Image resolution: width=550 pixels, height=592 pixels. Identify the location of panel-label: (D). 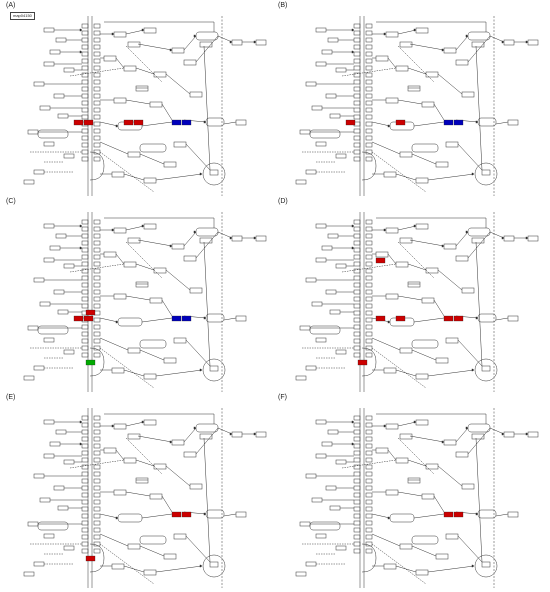
(283, 201).